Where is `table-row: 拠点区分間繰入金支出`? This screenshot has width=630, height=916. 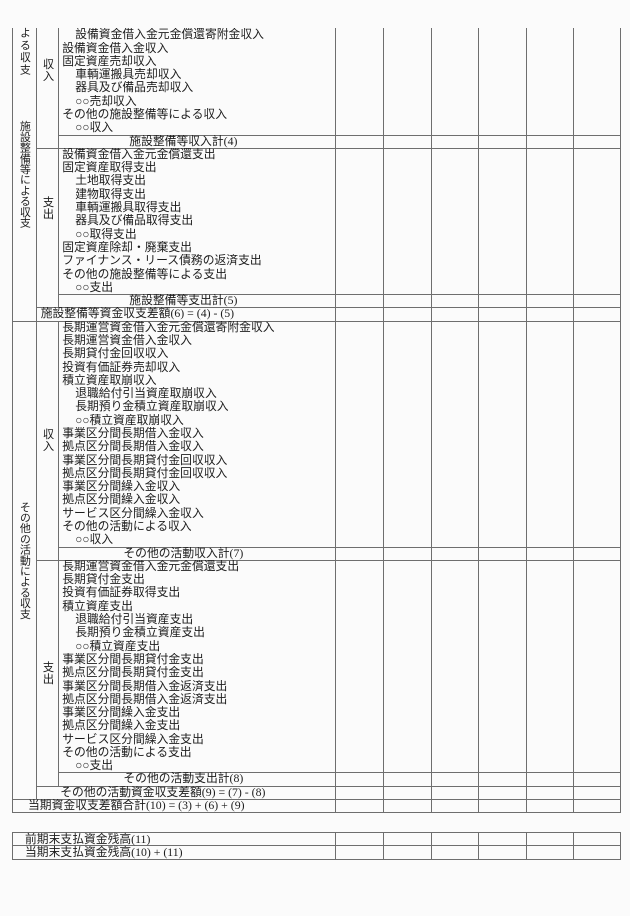
table-row: 拠点区分間繰入金支出 is located at coordinates (121, 726).